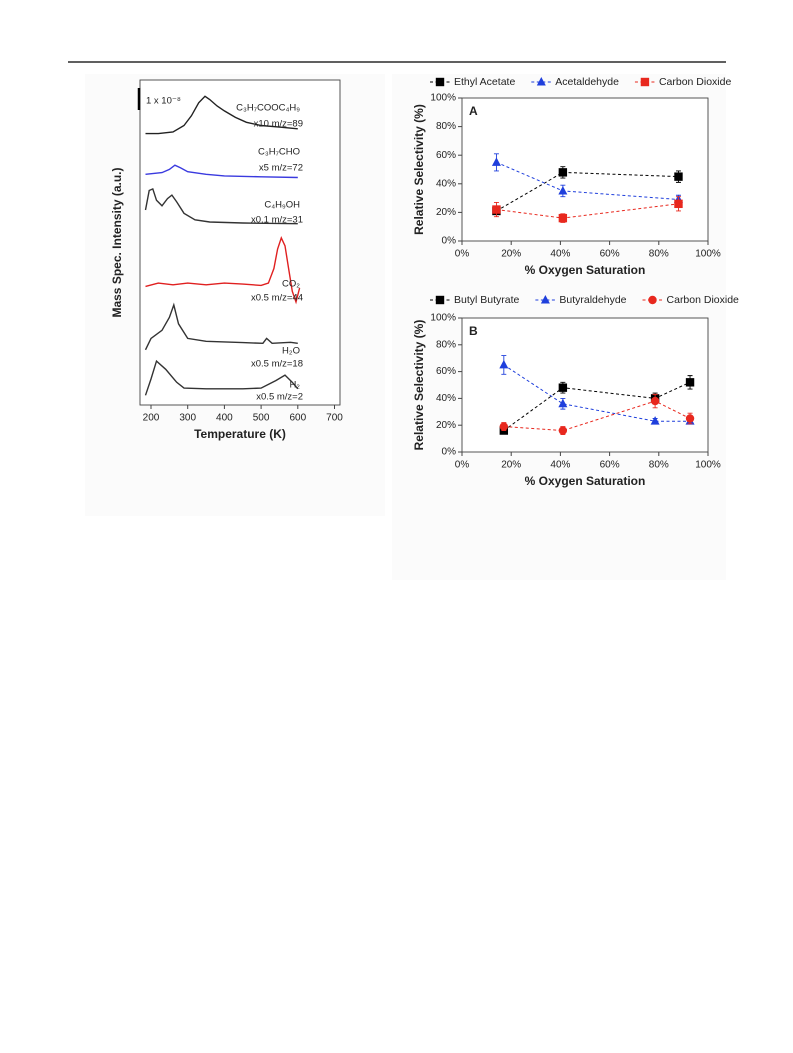  I want to click on curve-scale-label: x0.5 m/z=44, so click(277, 298).